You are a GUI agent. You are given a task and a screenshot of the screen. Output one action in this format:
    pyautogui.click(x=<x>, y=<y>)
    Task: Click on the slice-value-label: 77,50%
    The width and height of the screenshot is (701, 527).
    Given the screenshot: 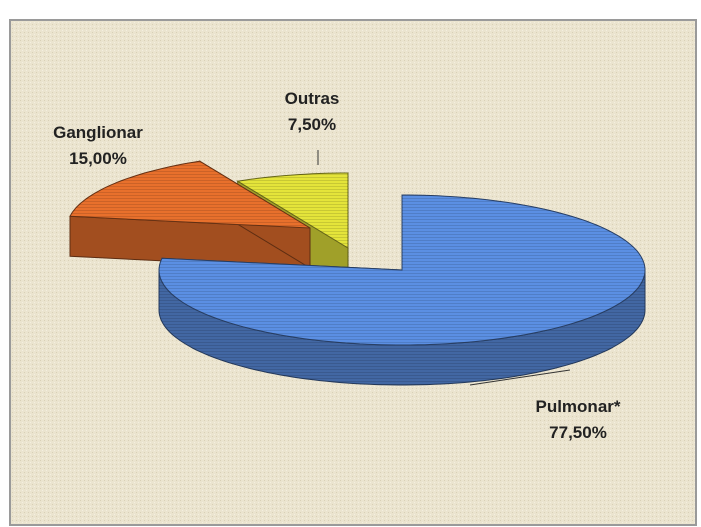 What is the action you would take?
    pyautogui.click(x=578, y=432)
    